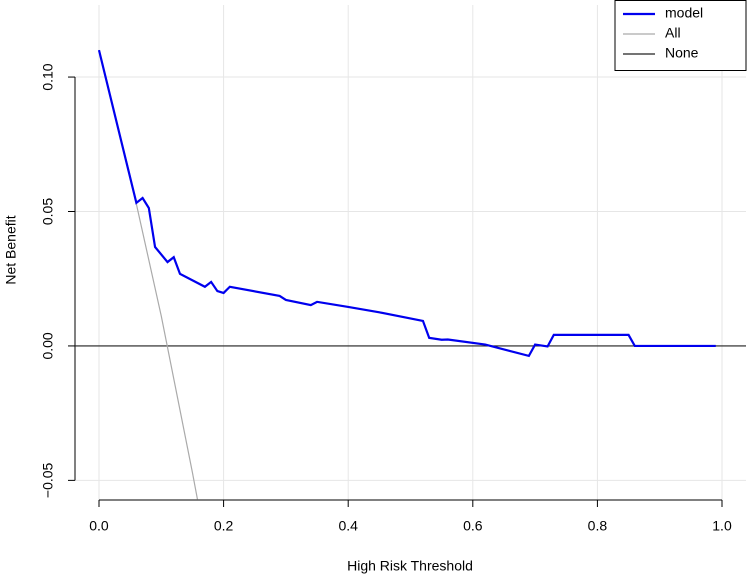 The width and height of the screenshot is (750, 582). Describe the element at coordinates (99, 526) in the screenshot. I see `x-tick-label: 0.0` at that location.